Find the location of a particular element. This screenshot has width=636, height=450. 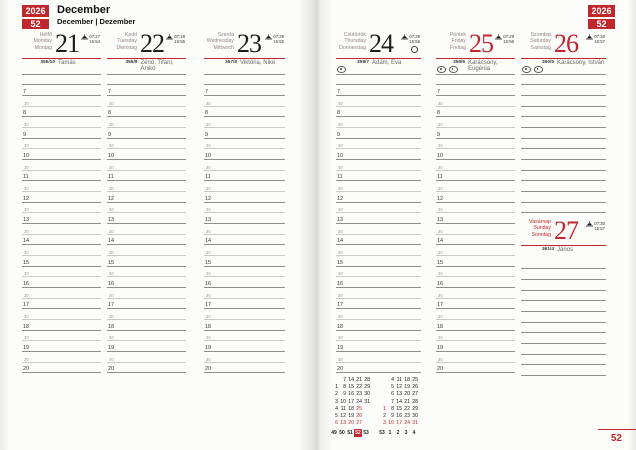

hour-line: 9 is located at coordinates (146, 133).